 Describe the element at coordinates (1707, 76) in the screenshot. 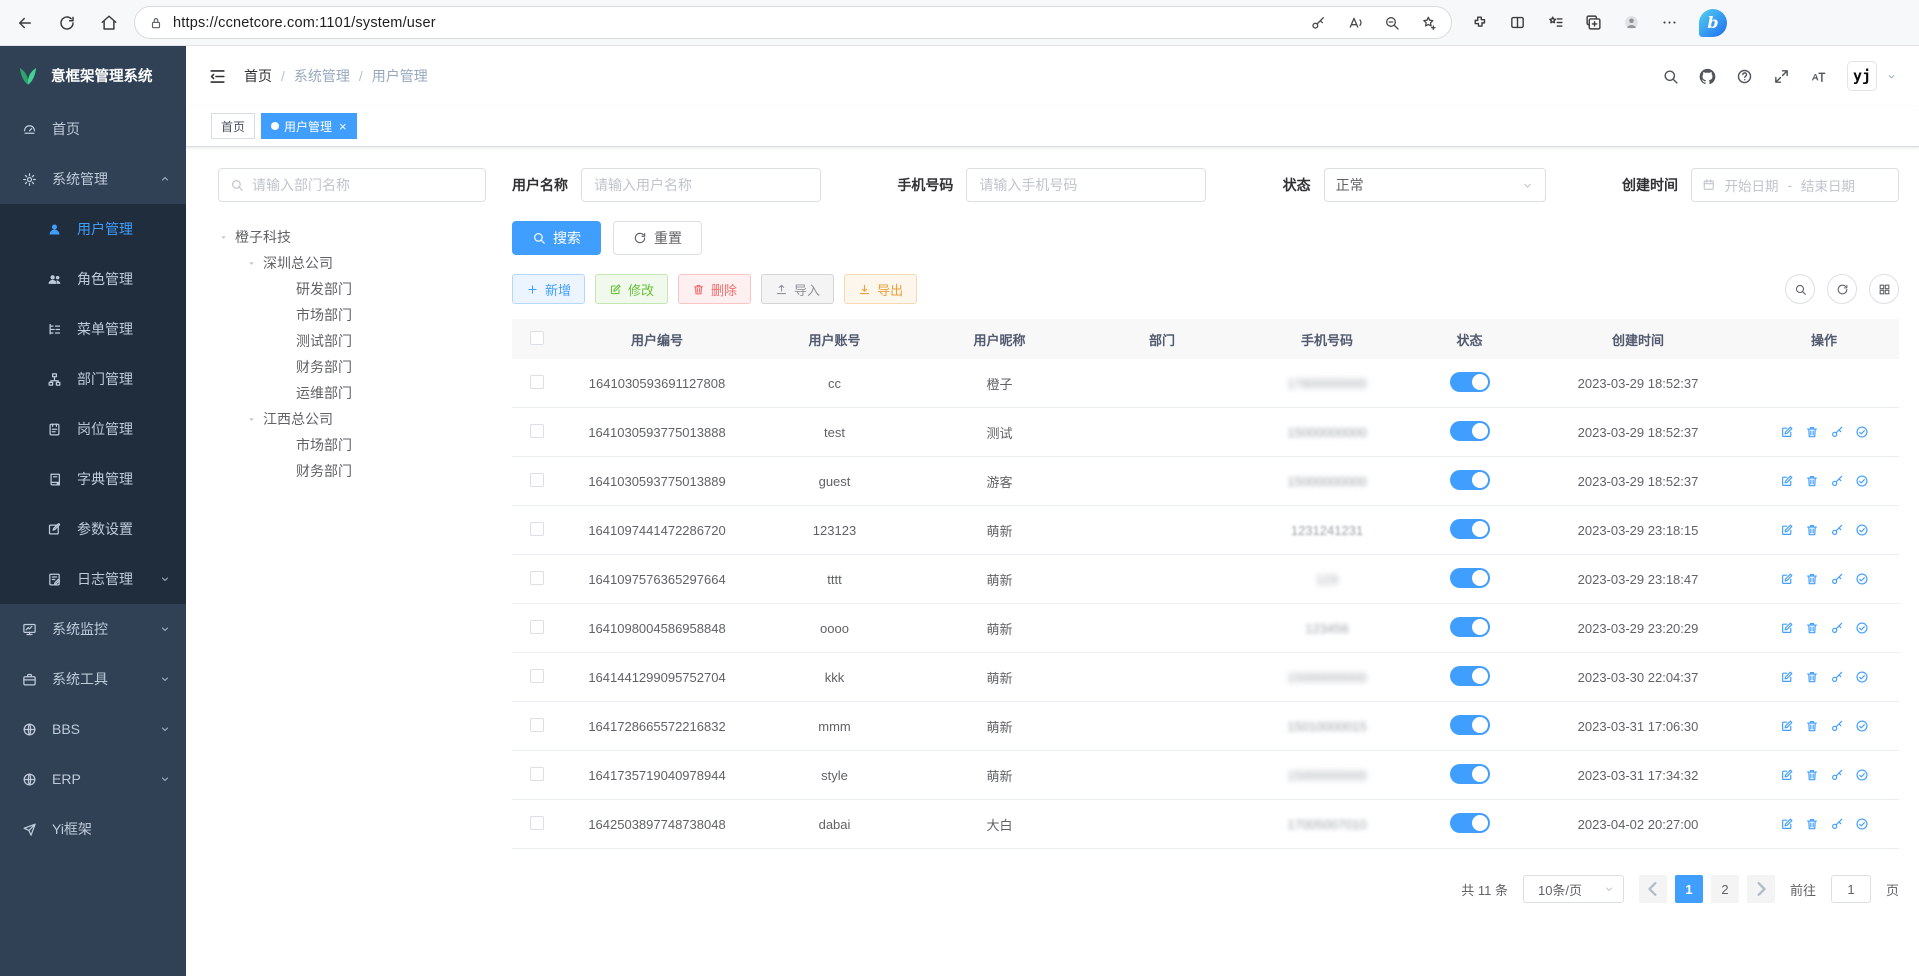

I see `github-icon` at that location.